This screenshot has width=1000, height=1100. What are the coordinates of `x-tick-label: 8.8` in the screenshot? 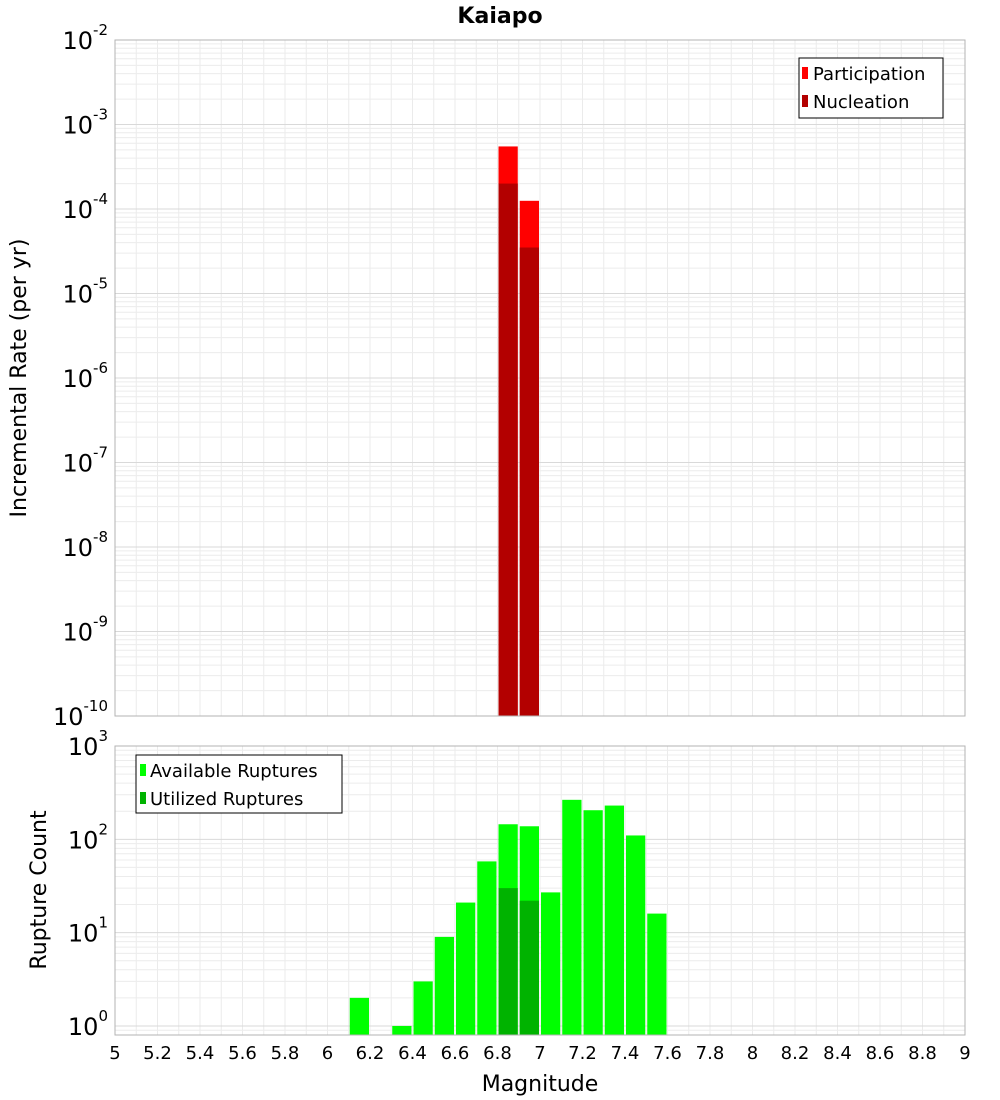 It's located at (922, 1053).